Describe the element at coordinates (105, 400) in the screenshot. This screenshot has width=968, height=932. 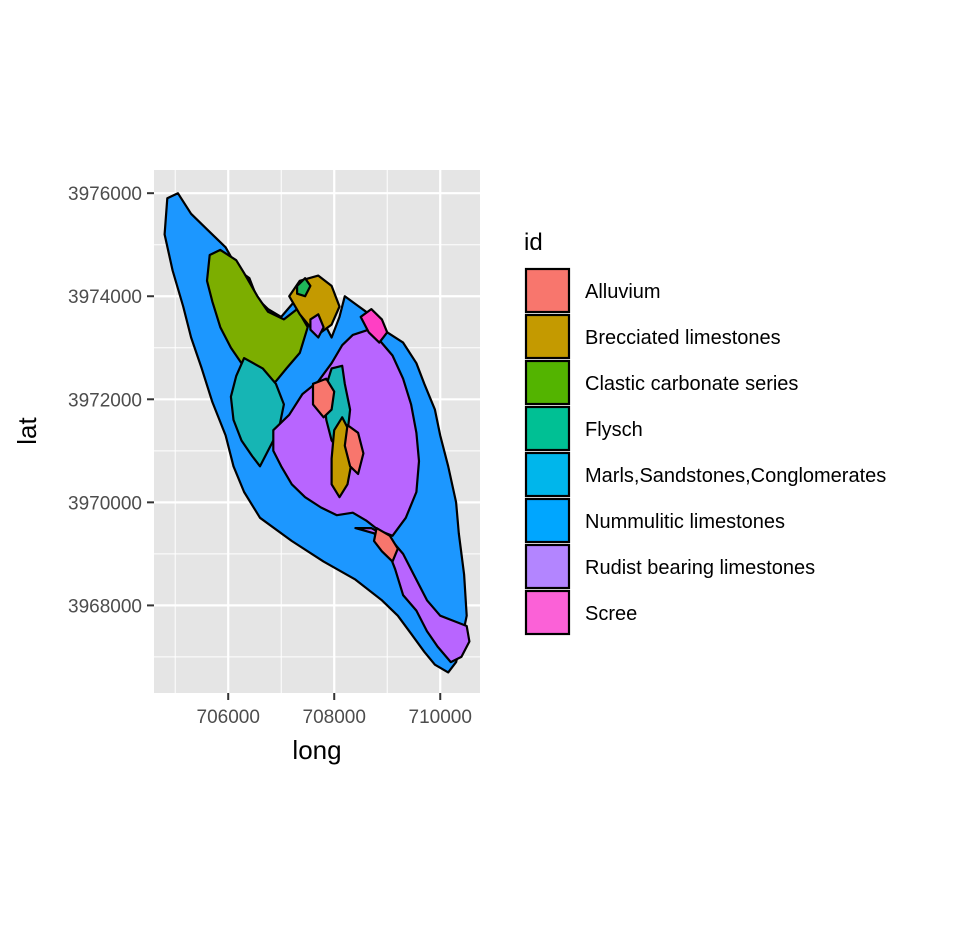
I see `y-tick-label: 3972000` at that location.